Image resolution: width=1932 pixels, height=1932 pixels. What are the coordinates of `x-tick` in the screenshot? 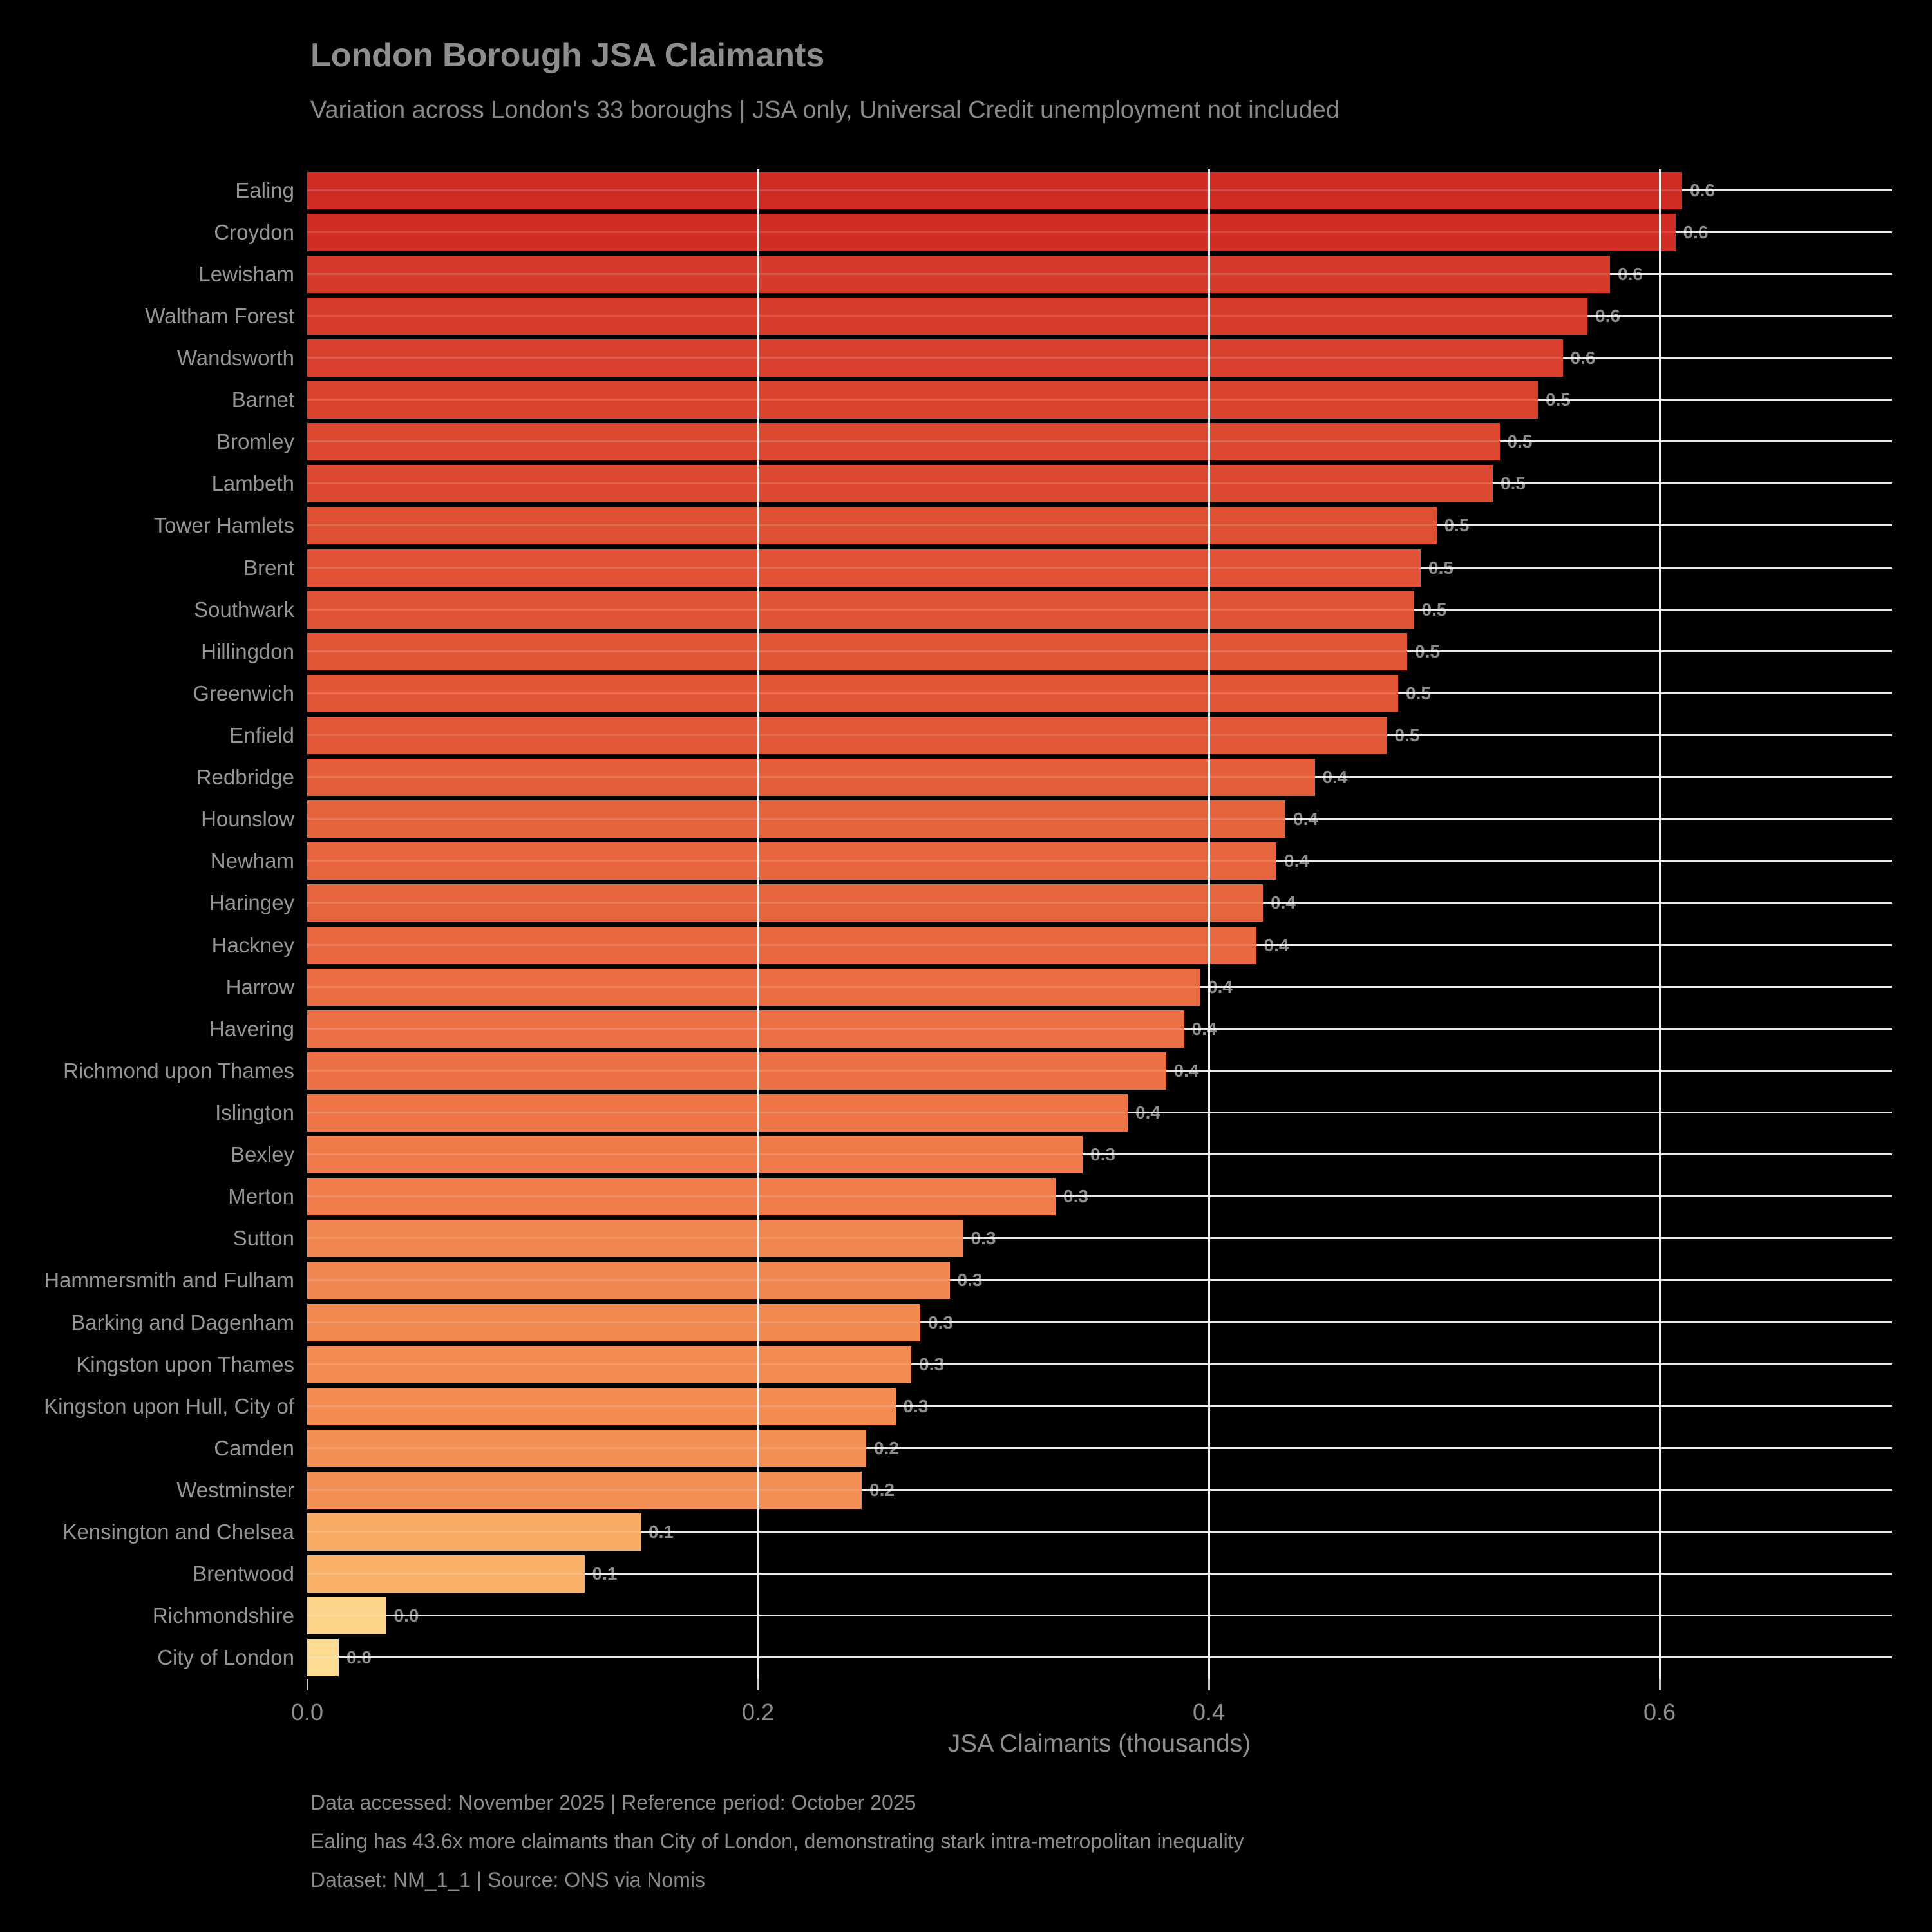 It's located at (758, 1684).